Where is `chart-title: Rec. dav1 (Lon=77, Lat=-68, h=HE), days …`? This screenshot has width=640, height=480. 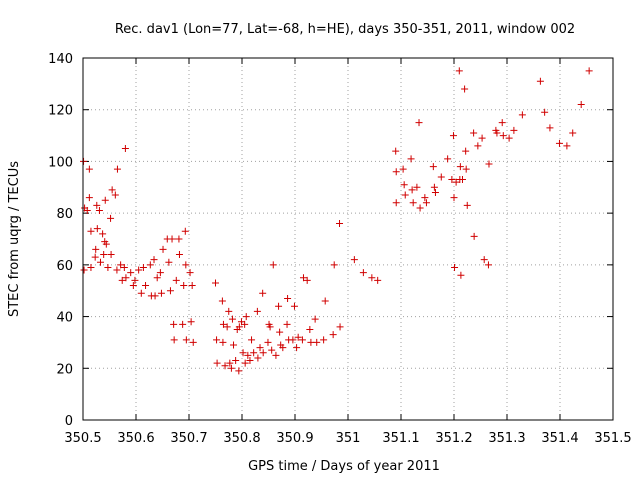 chart-title: Rec. dav1 (Lon=77, Lat=-68, h=HE), days … is located at coordinates (345, 29).